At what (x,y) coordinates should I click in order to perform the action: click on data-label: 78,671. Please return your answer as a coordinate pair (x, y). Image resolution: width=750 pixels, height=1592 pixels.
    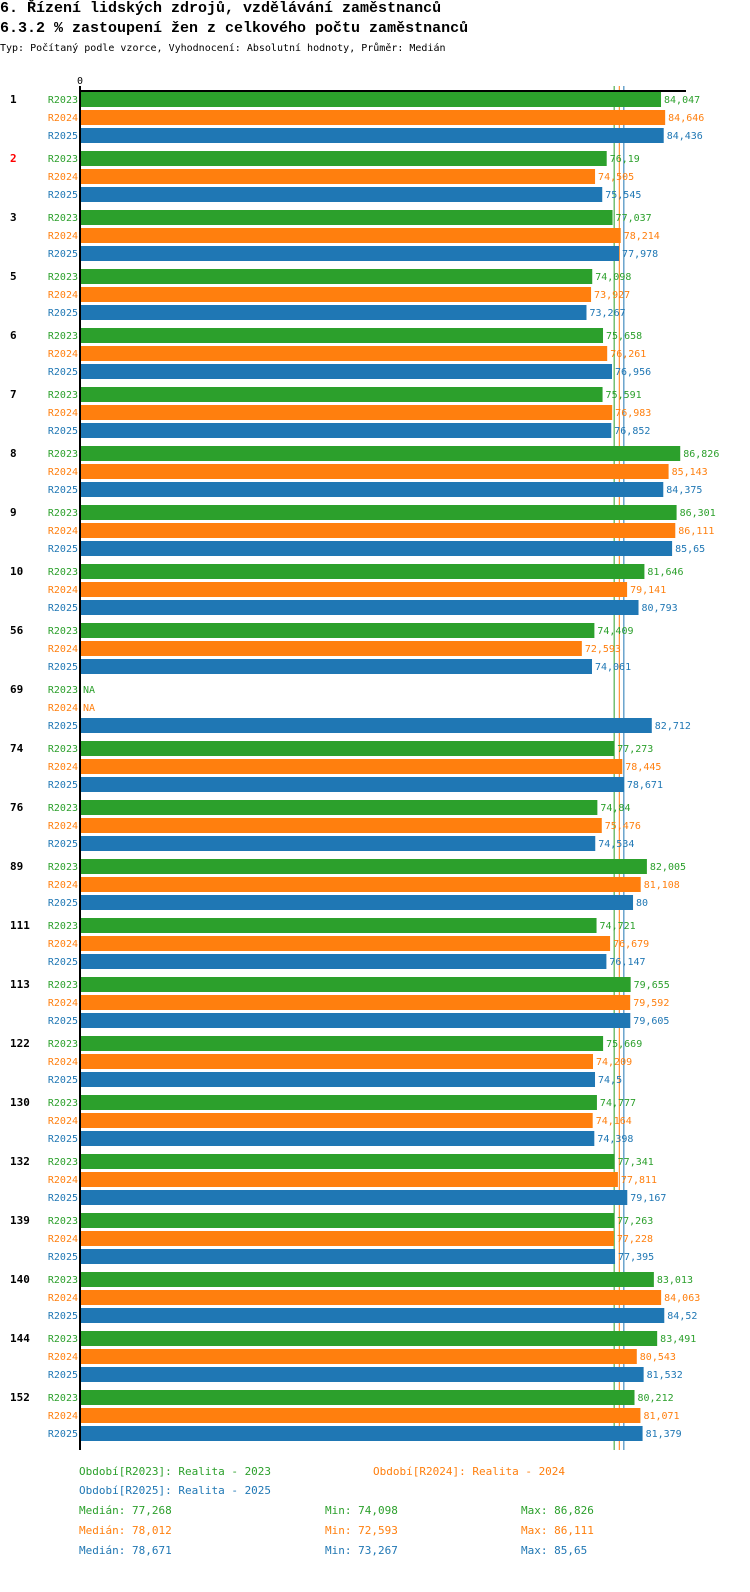
    Looking at the image, I should click on (645, 785).